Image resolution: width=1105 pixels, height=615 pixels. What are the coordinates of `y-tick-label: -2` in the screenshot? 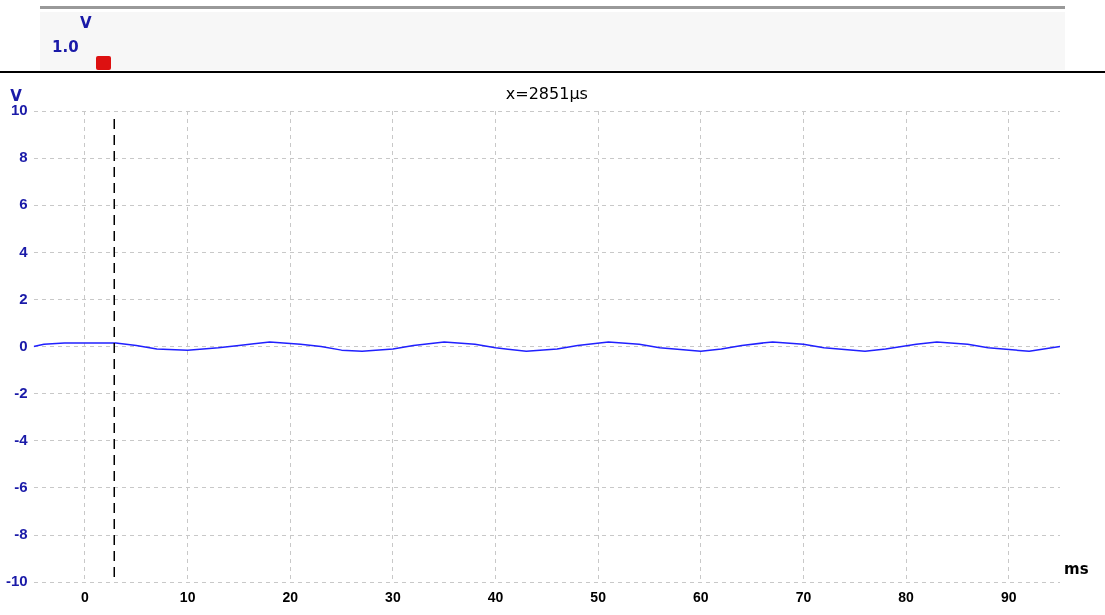 It's located at (21, 392).